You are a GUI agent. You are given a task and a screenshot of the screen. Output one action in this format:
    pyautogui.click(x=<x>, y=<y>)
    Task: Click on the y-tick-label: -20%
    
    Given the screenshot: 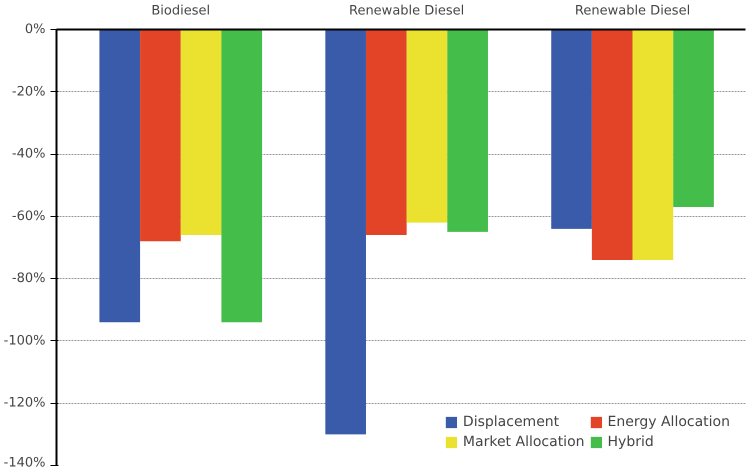 What is the action you would take?
    pyautogui.click(x=29, y=92)
    